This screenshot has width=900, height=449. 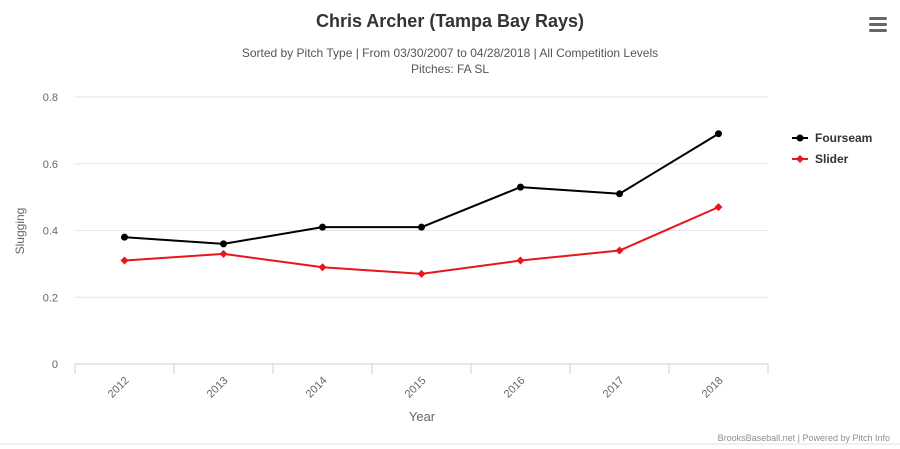 I want to click on legend-item-fourseam: Fourseam, so click(x=832, y=138).